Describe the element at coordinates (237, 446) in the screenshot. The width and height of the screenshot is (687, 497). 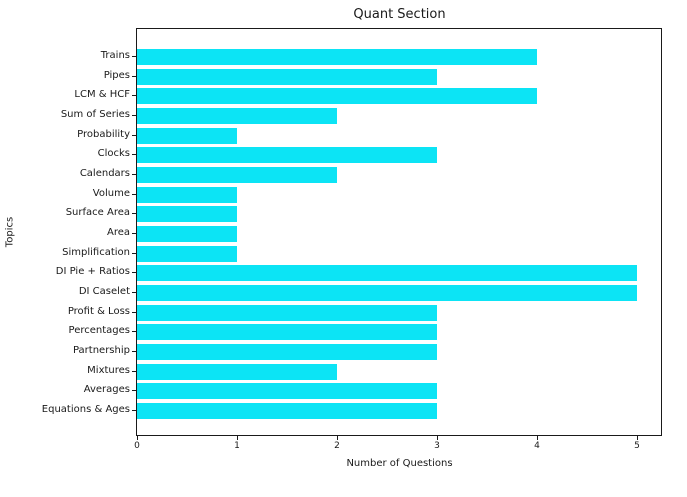
I see `x-tick-label: 1` at that location.